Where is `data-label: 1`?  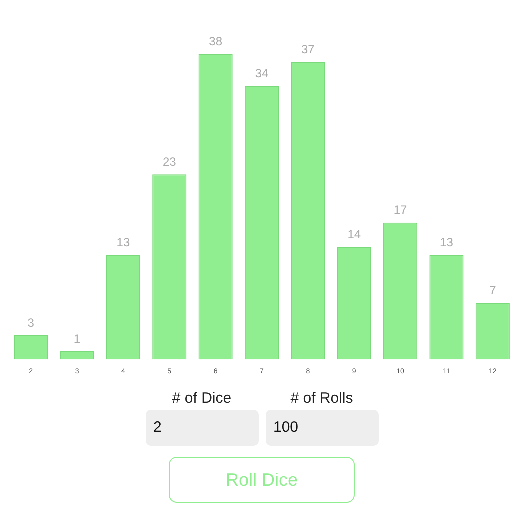 data-label: 1 is located at coordinates (77, 339).